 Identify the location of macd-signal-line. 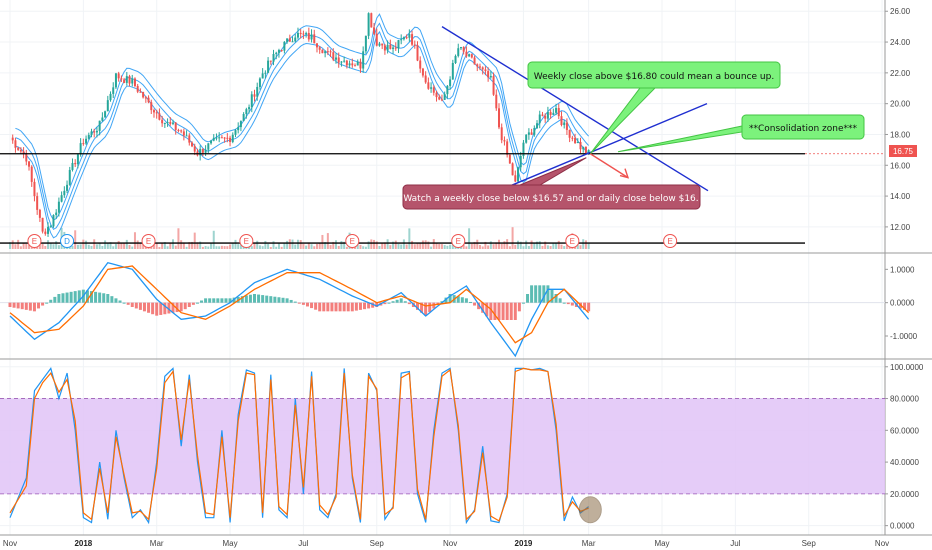
(299, 304).